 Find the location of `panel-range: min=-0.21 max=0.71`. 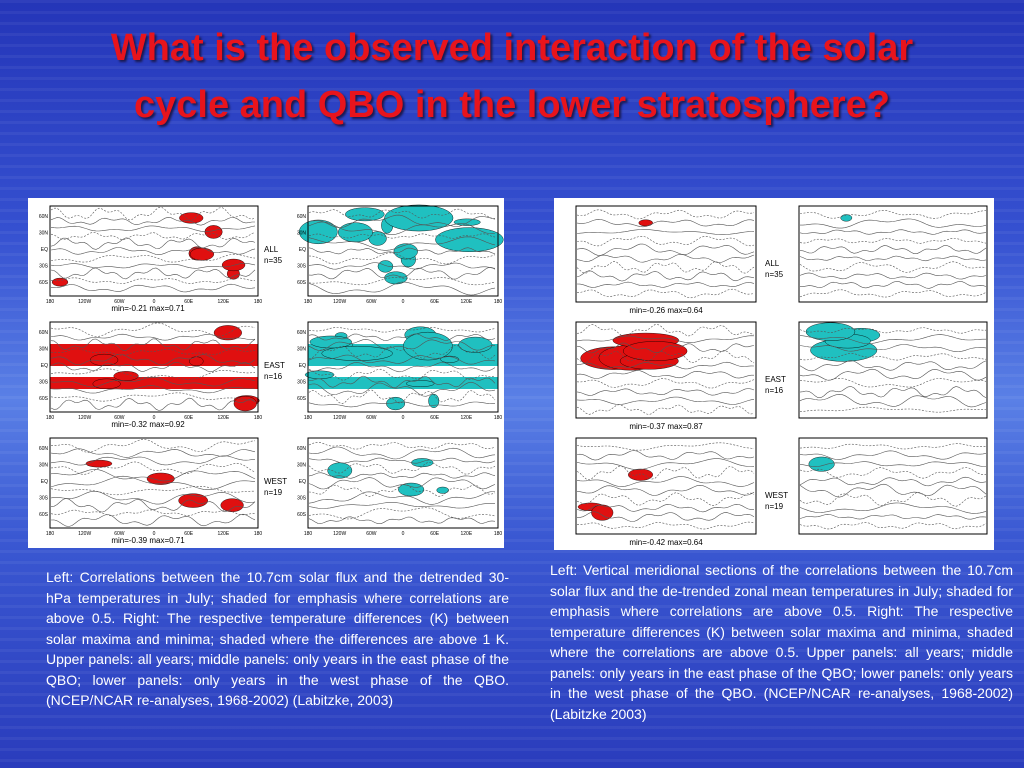

panel-range: min=-0.21 max=0.71 is located at coordinates (148, 308).